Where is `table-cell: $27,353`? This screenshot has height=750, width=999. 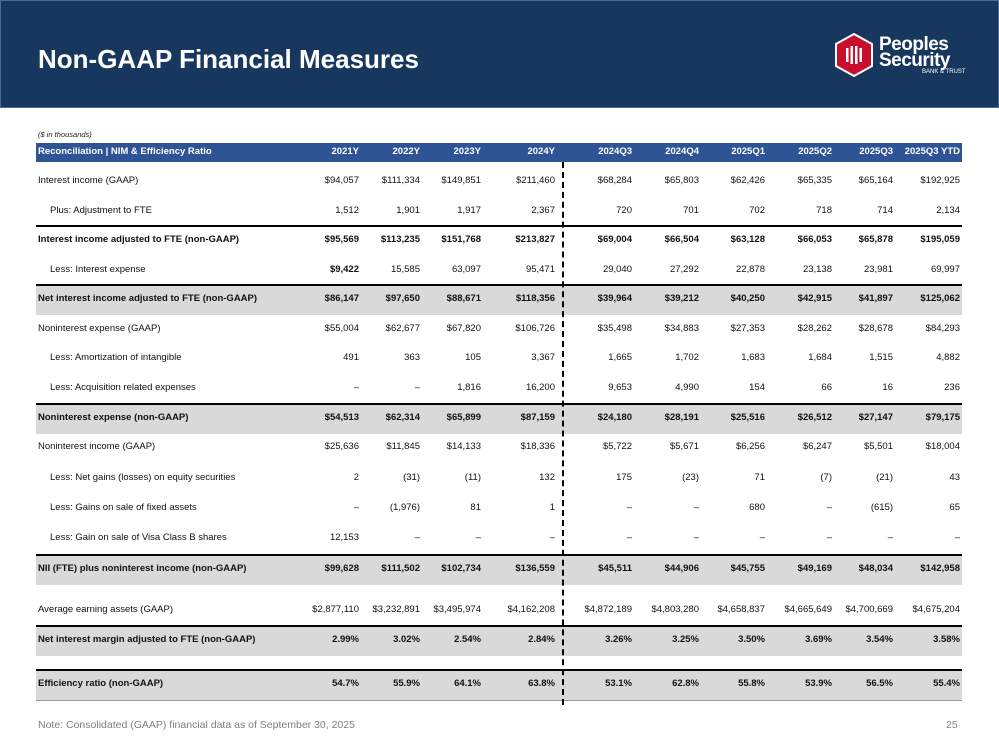
table-cell: $27,353 is located at coordinates (747, 328).